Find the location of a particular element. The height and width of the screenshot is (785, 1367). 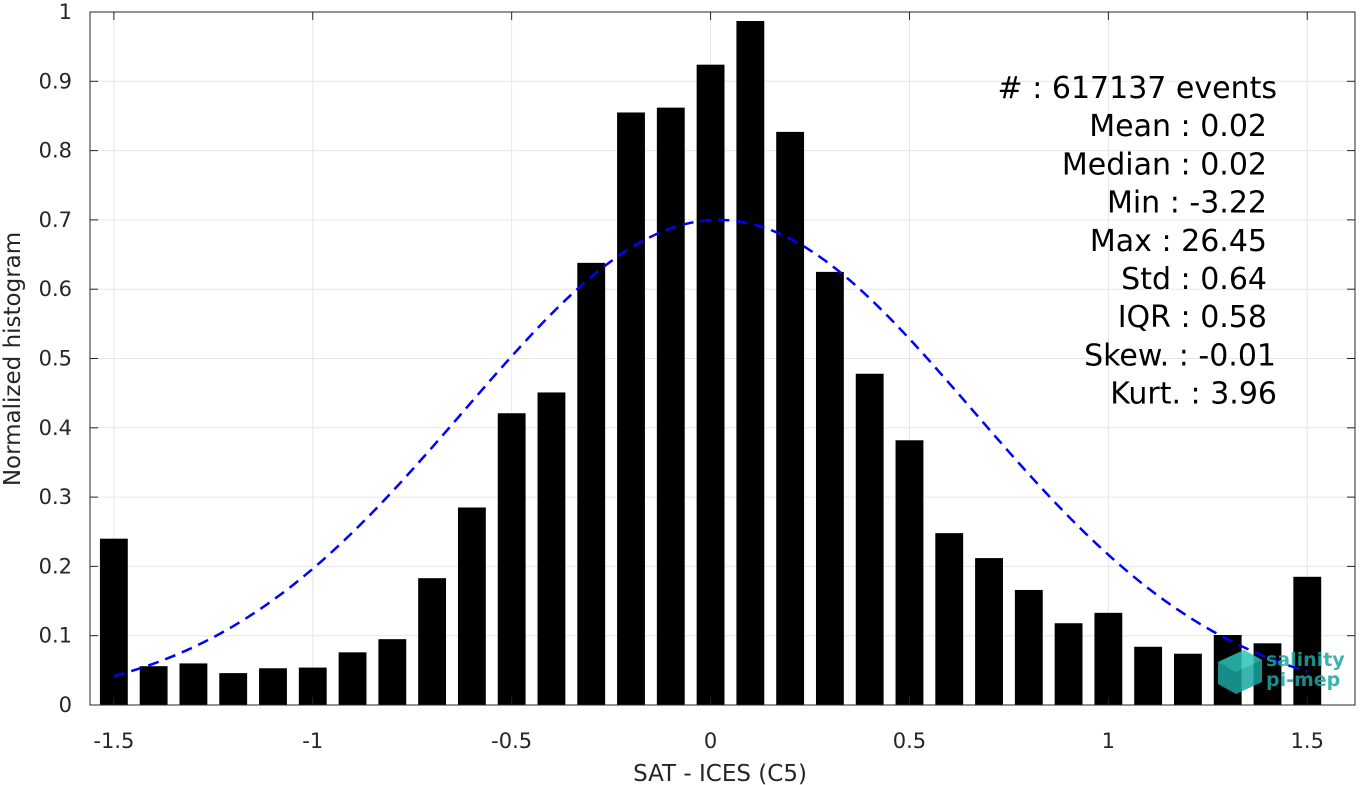

stat-line: Kurt. : 3.96 is located at coordinates (1193, 394).